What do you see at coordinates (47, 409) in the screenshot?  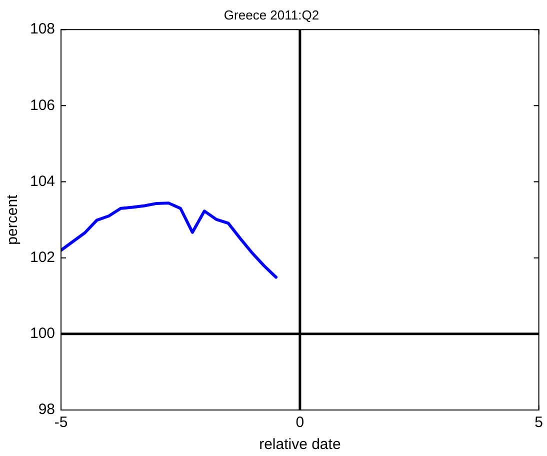 I see `y-tick-label: 98` at bounding box center [47, 409].